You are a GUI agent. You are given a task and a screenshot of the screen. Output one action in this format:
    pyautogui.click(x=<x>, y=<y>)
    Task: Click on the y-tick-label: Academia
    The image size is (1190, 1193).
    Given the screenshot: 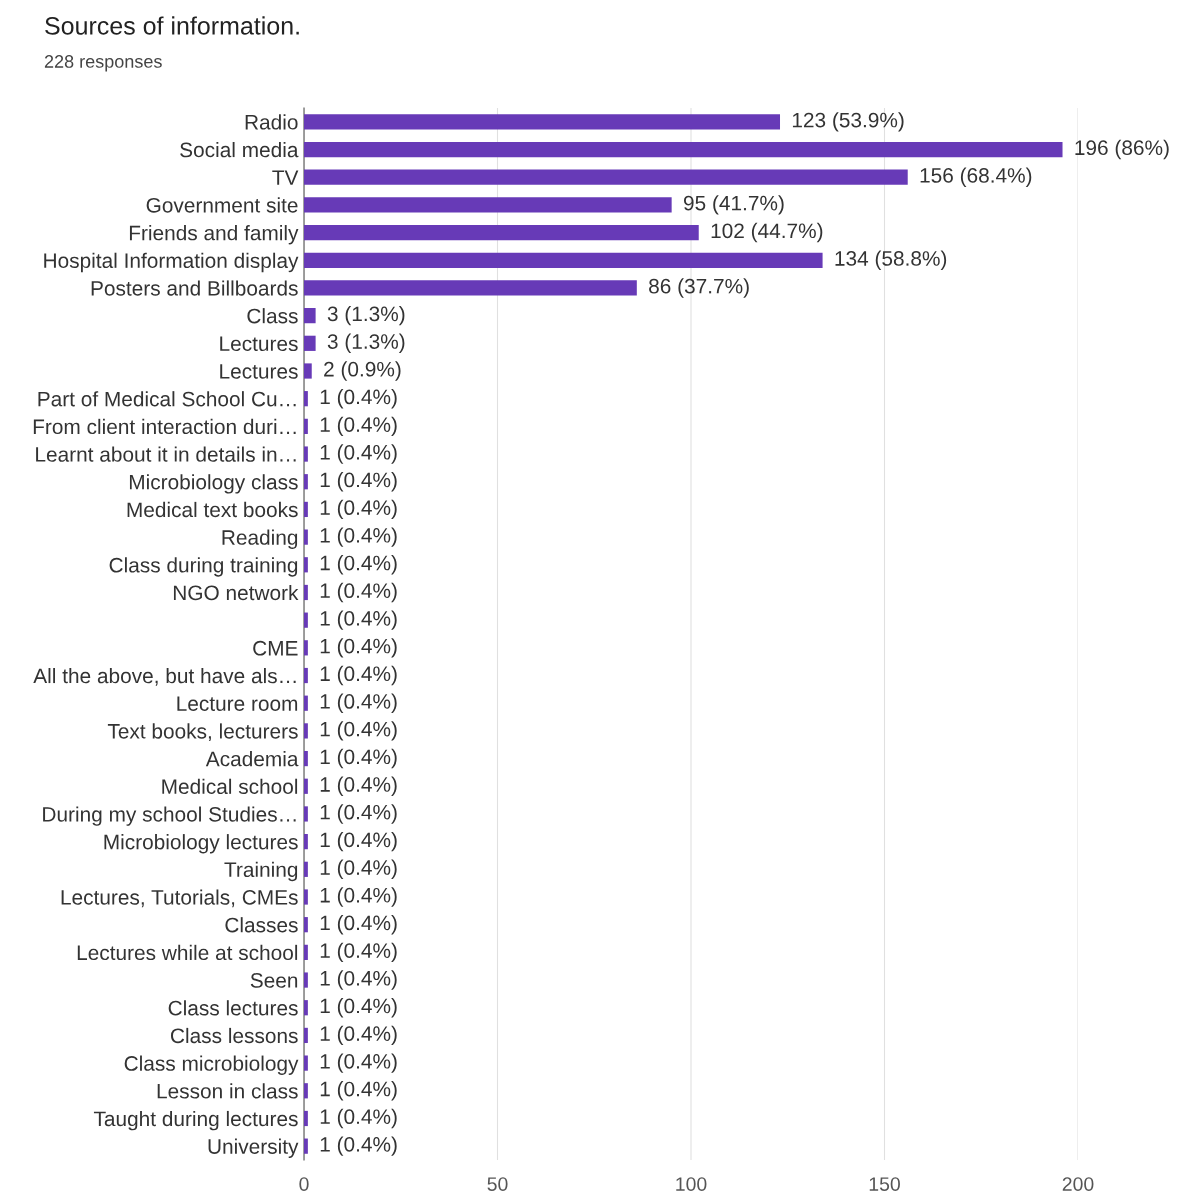 What is the action you would take?
    pyautogui.click(x=252, y=759)
    